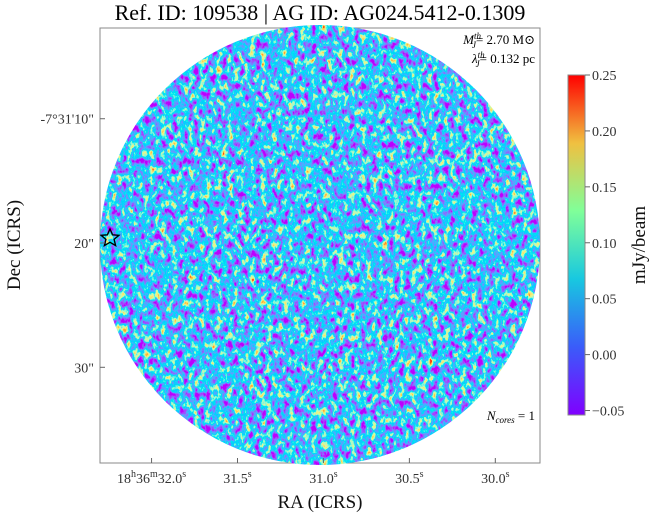 This screenshot has width=654, height=520. What do you see at coordinates (237, 478) in the screenshot?
I see `x-tick-label: 31.5s​` at bounding box center [237, 478].